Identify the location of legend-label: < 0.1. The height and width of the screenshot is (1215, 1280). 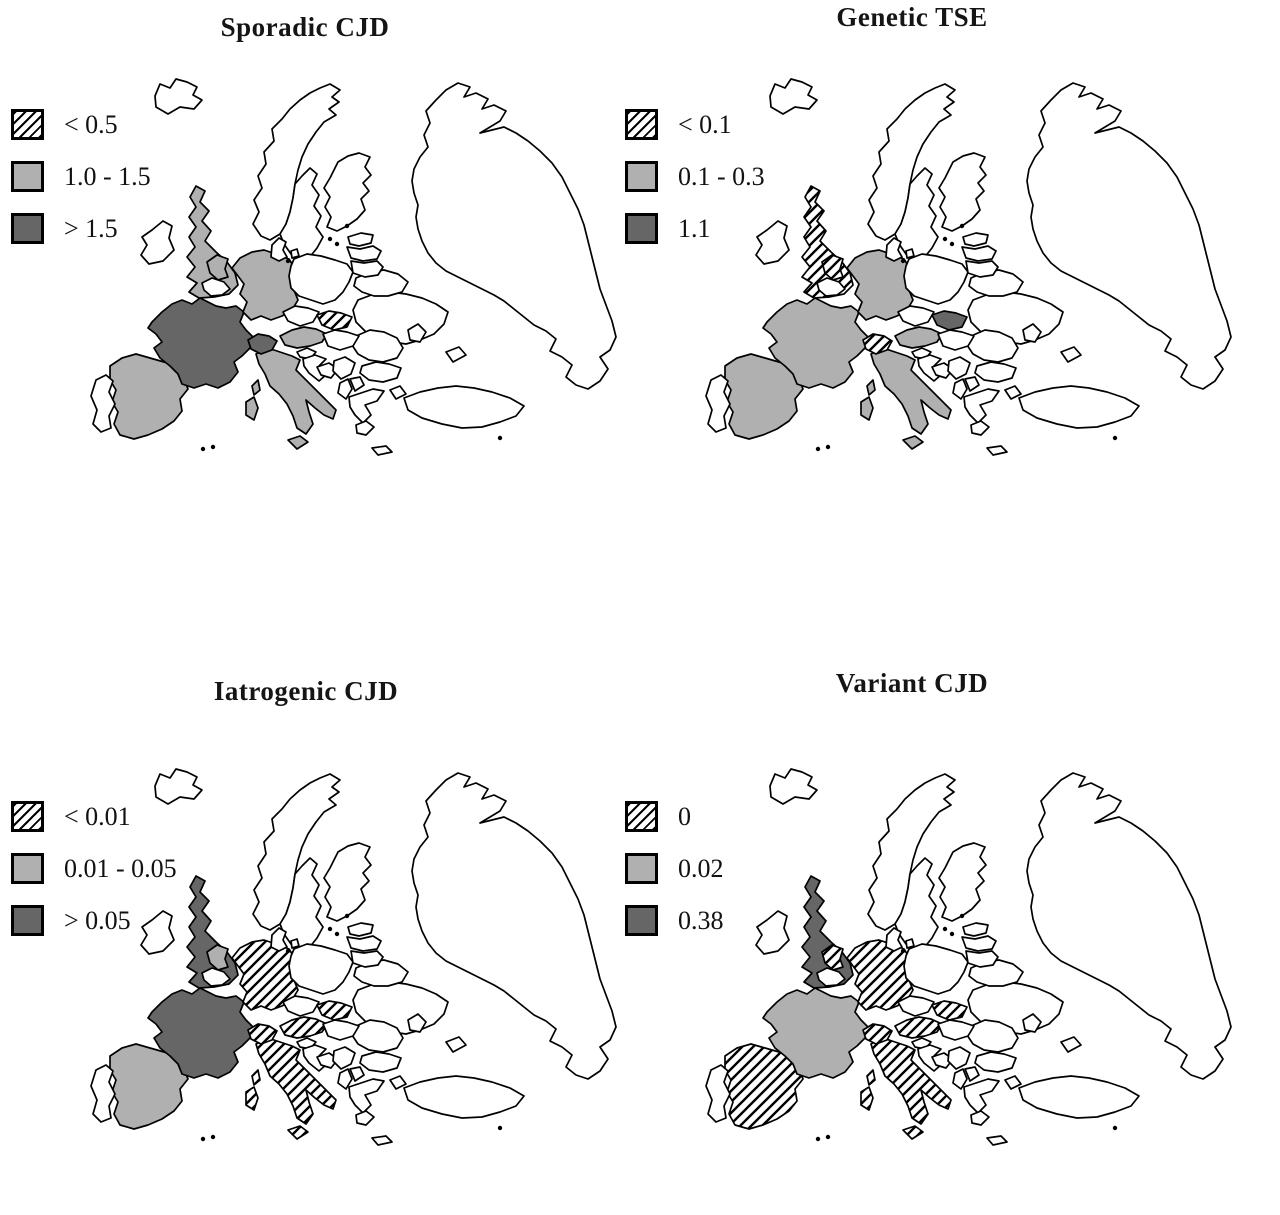
(705, 124).